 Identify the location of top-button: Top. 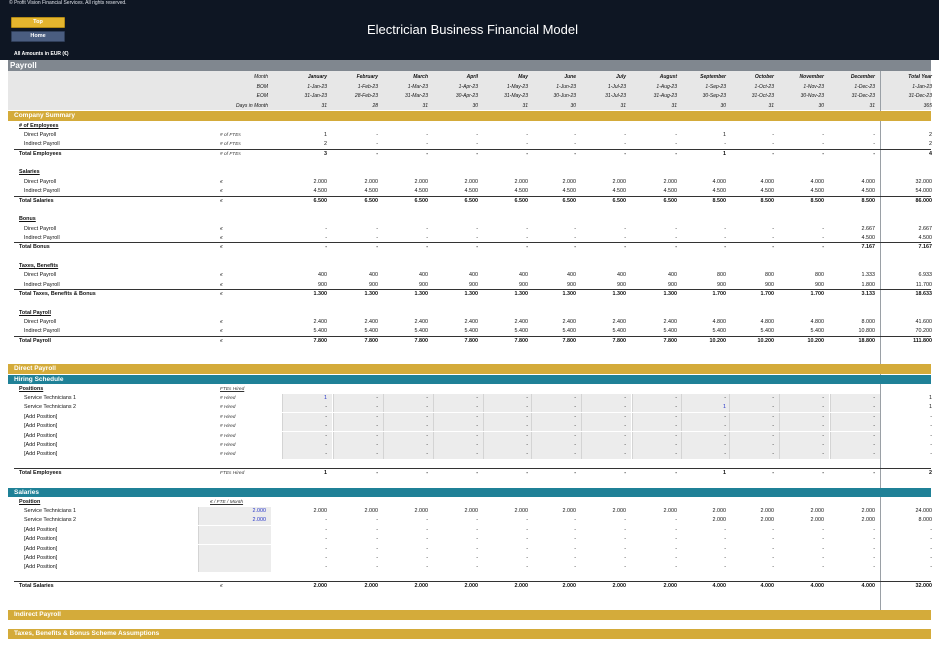
(38, 22).